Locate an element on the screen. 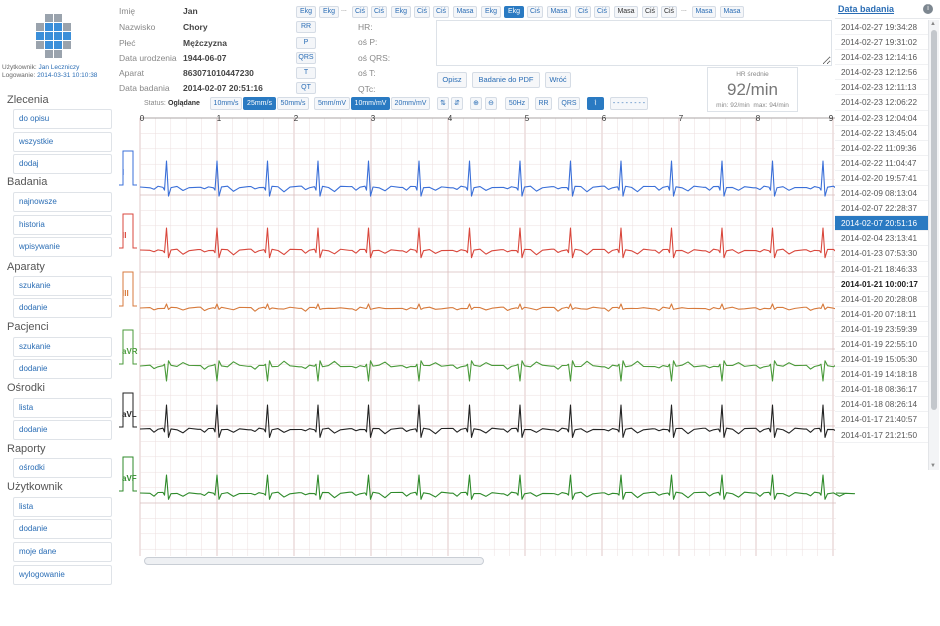 The height and width of the screenshot is (626, 940). exam-date-item: 2014-01-18 08:26:14 is located at coordinates (882, 405).